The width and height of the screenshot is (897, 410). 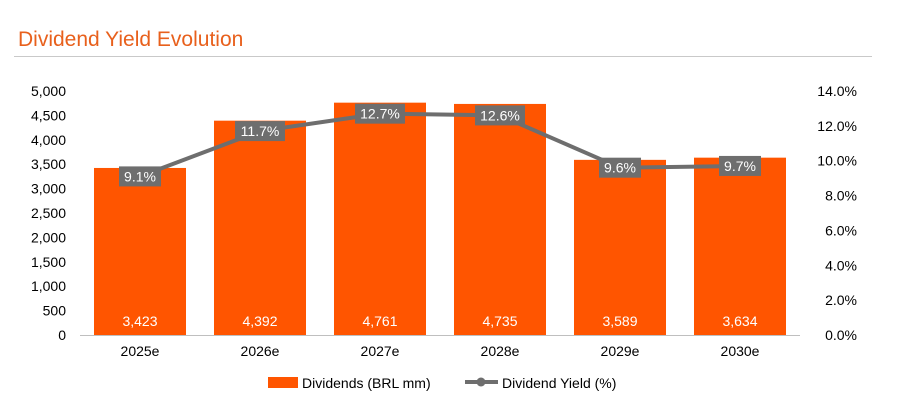 What do you see at coordinates (443, 56) in the screenshot?
I see `title-divider` at bounding box center [443, 56].